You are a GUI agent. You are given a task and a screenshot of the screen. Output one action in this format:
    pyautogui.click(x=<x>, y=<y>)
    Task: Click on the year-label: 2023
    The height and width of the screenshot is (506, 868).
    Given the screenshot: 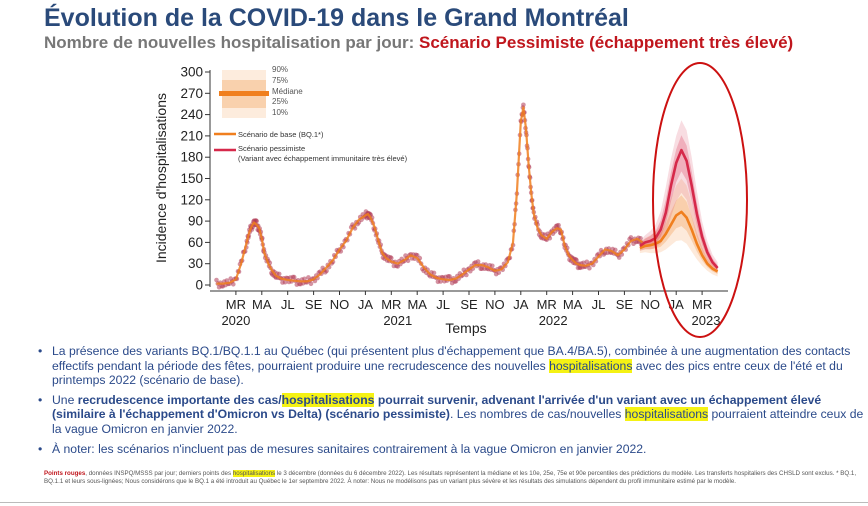 What is the action you would take?
    pyautogui.click(x=706, y=320)
    